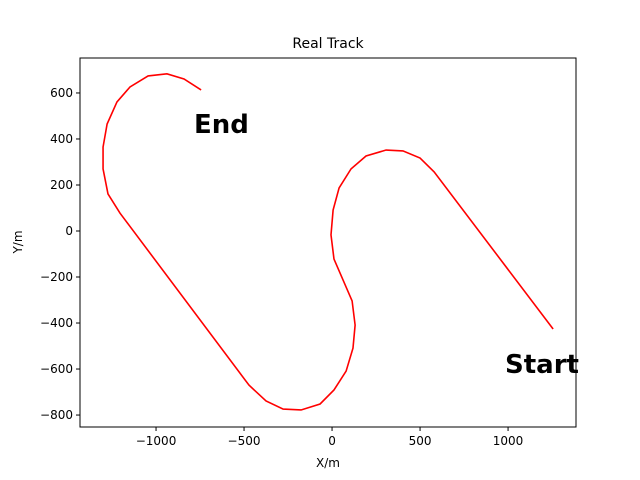 Image resolution: width=640 pixels, height=480 pixels. I want to click on x-tick-label: 500, so click(420, 441).